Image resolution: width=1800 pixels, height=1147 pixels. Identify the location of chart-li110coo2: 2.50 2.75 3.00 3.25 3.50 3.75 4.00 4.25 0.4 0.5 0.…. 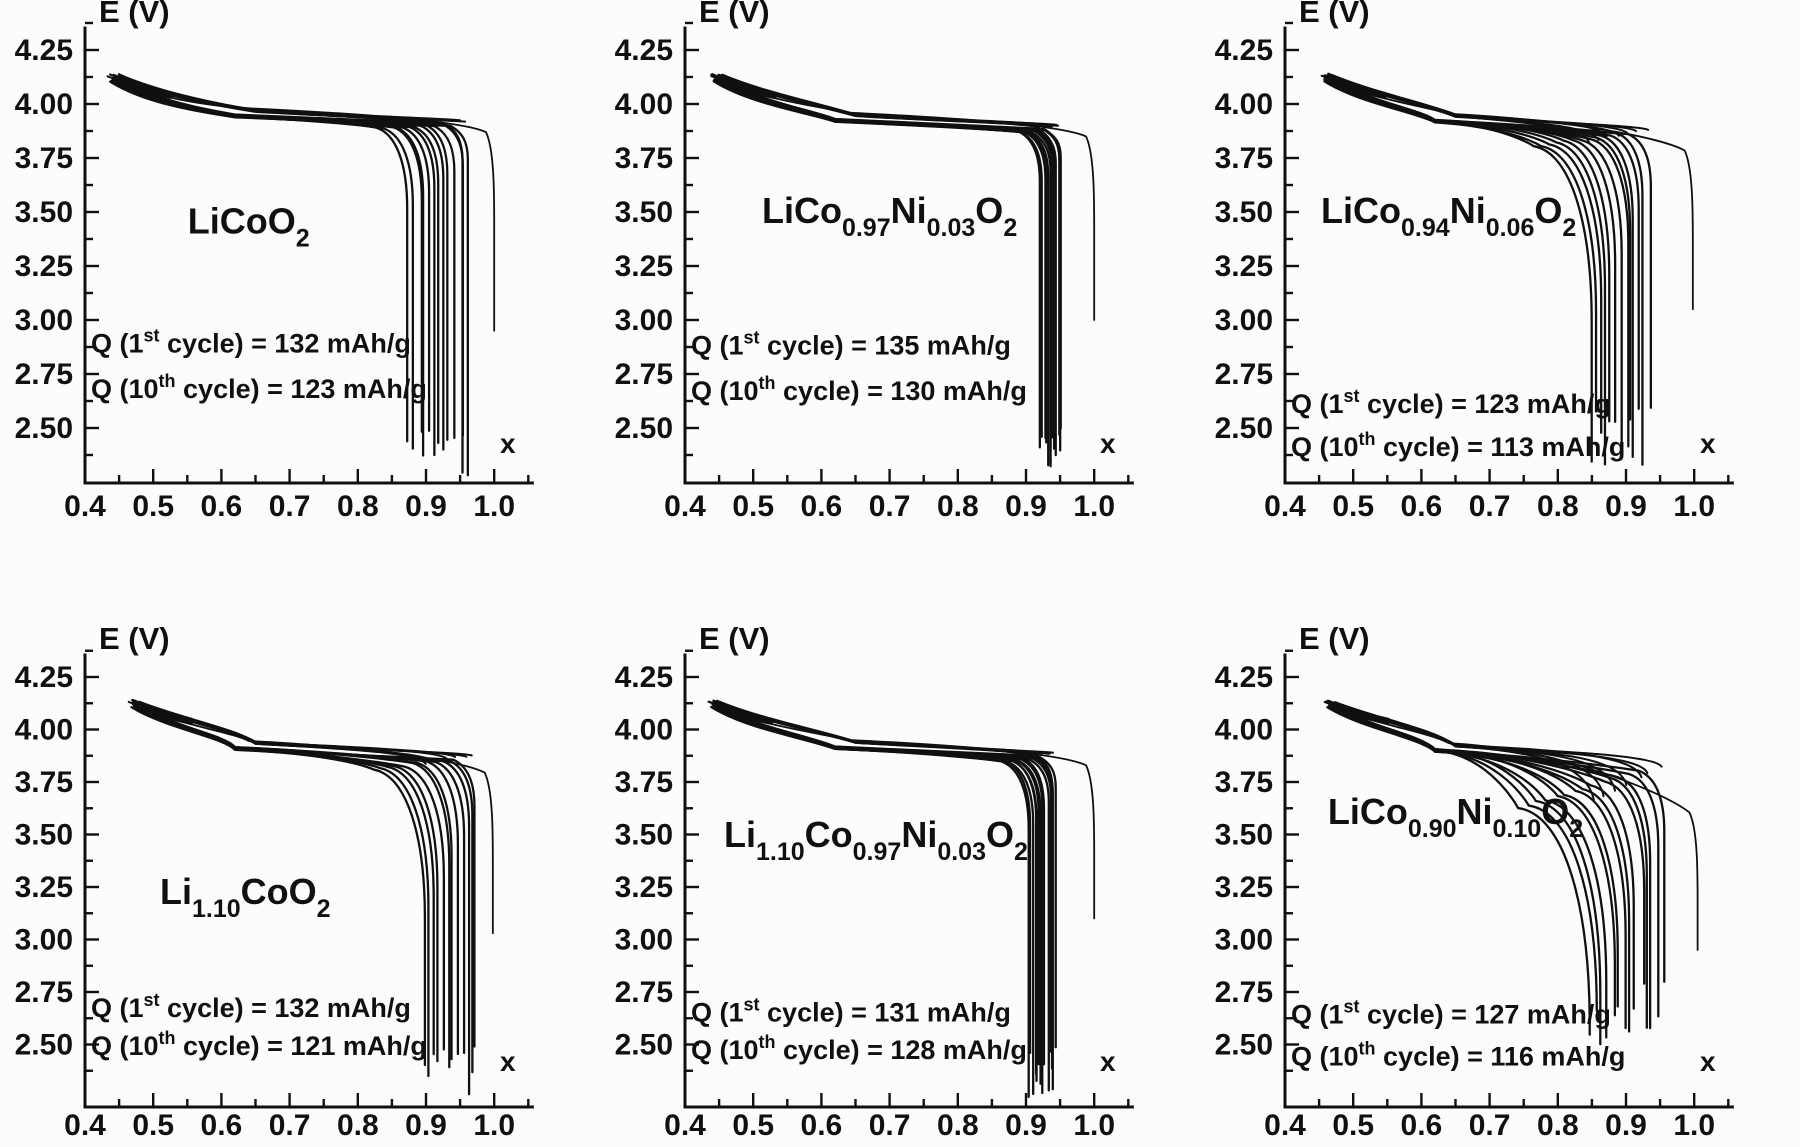
(274, 881).